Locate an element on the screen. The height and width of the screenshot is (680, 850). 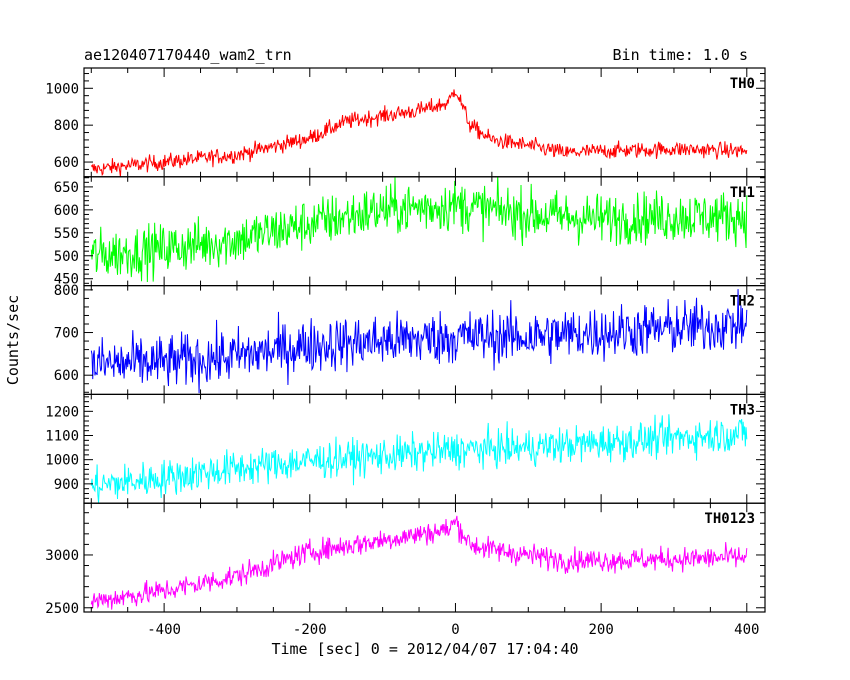
y-tick-label: 450 is located at coordinates (66, 280).